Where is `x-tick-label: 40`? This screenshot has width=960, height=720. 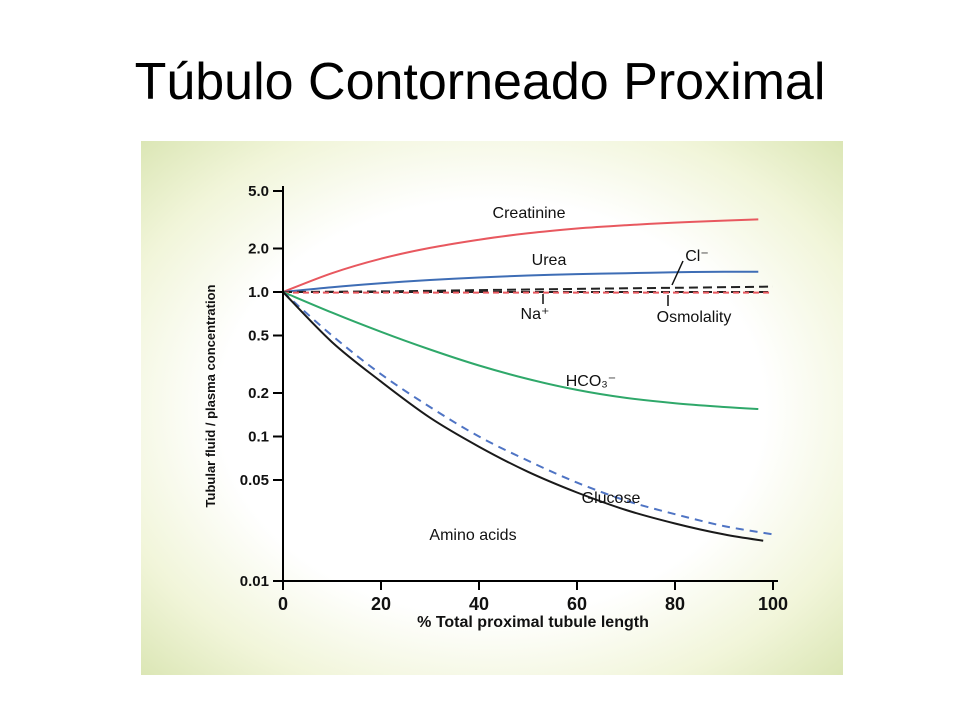 x-tick-label: 40 is located at coordinates (479, 604).